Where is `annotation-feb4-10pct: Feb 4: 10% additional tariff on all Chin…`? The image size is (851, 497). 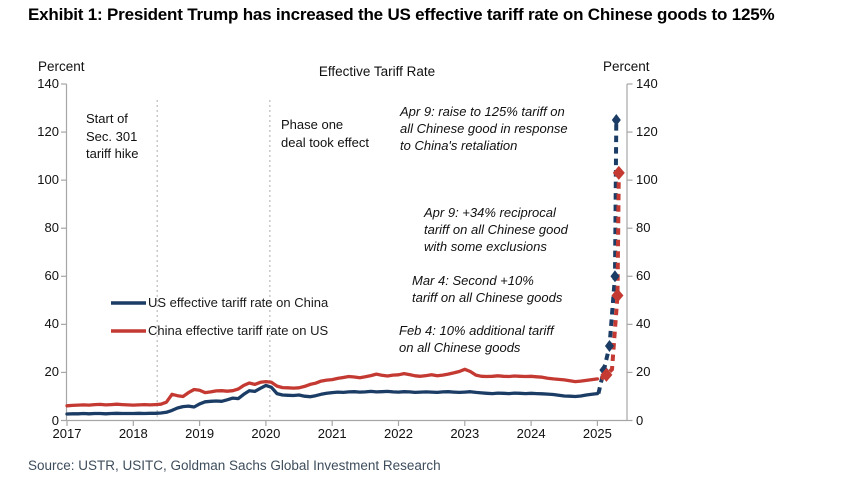 annotation-feb4-10pct: Feb 4: 10% additional tariff on all Chin… is located at coordinates (476, 339).